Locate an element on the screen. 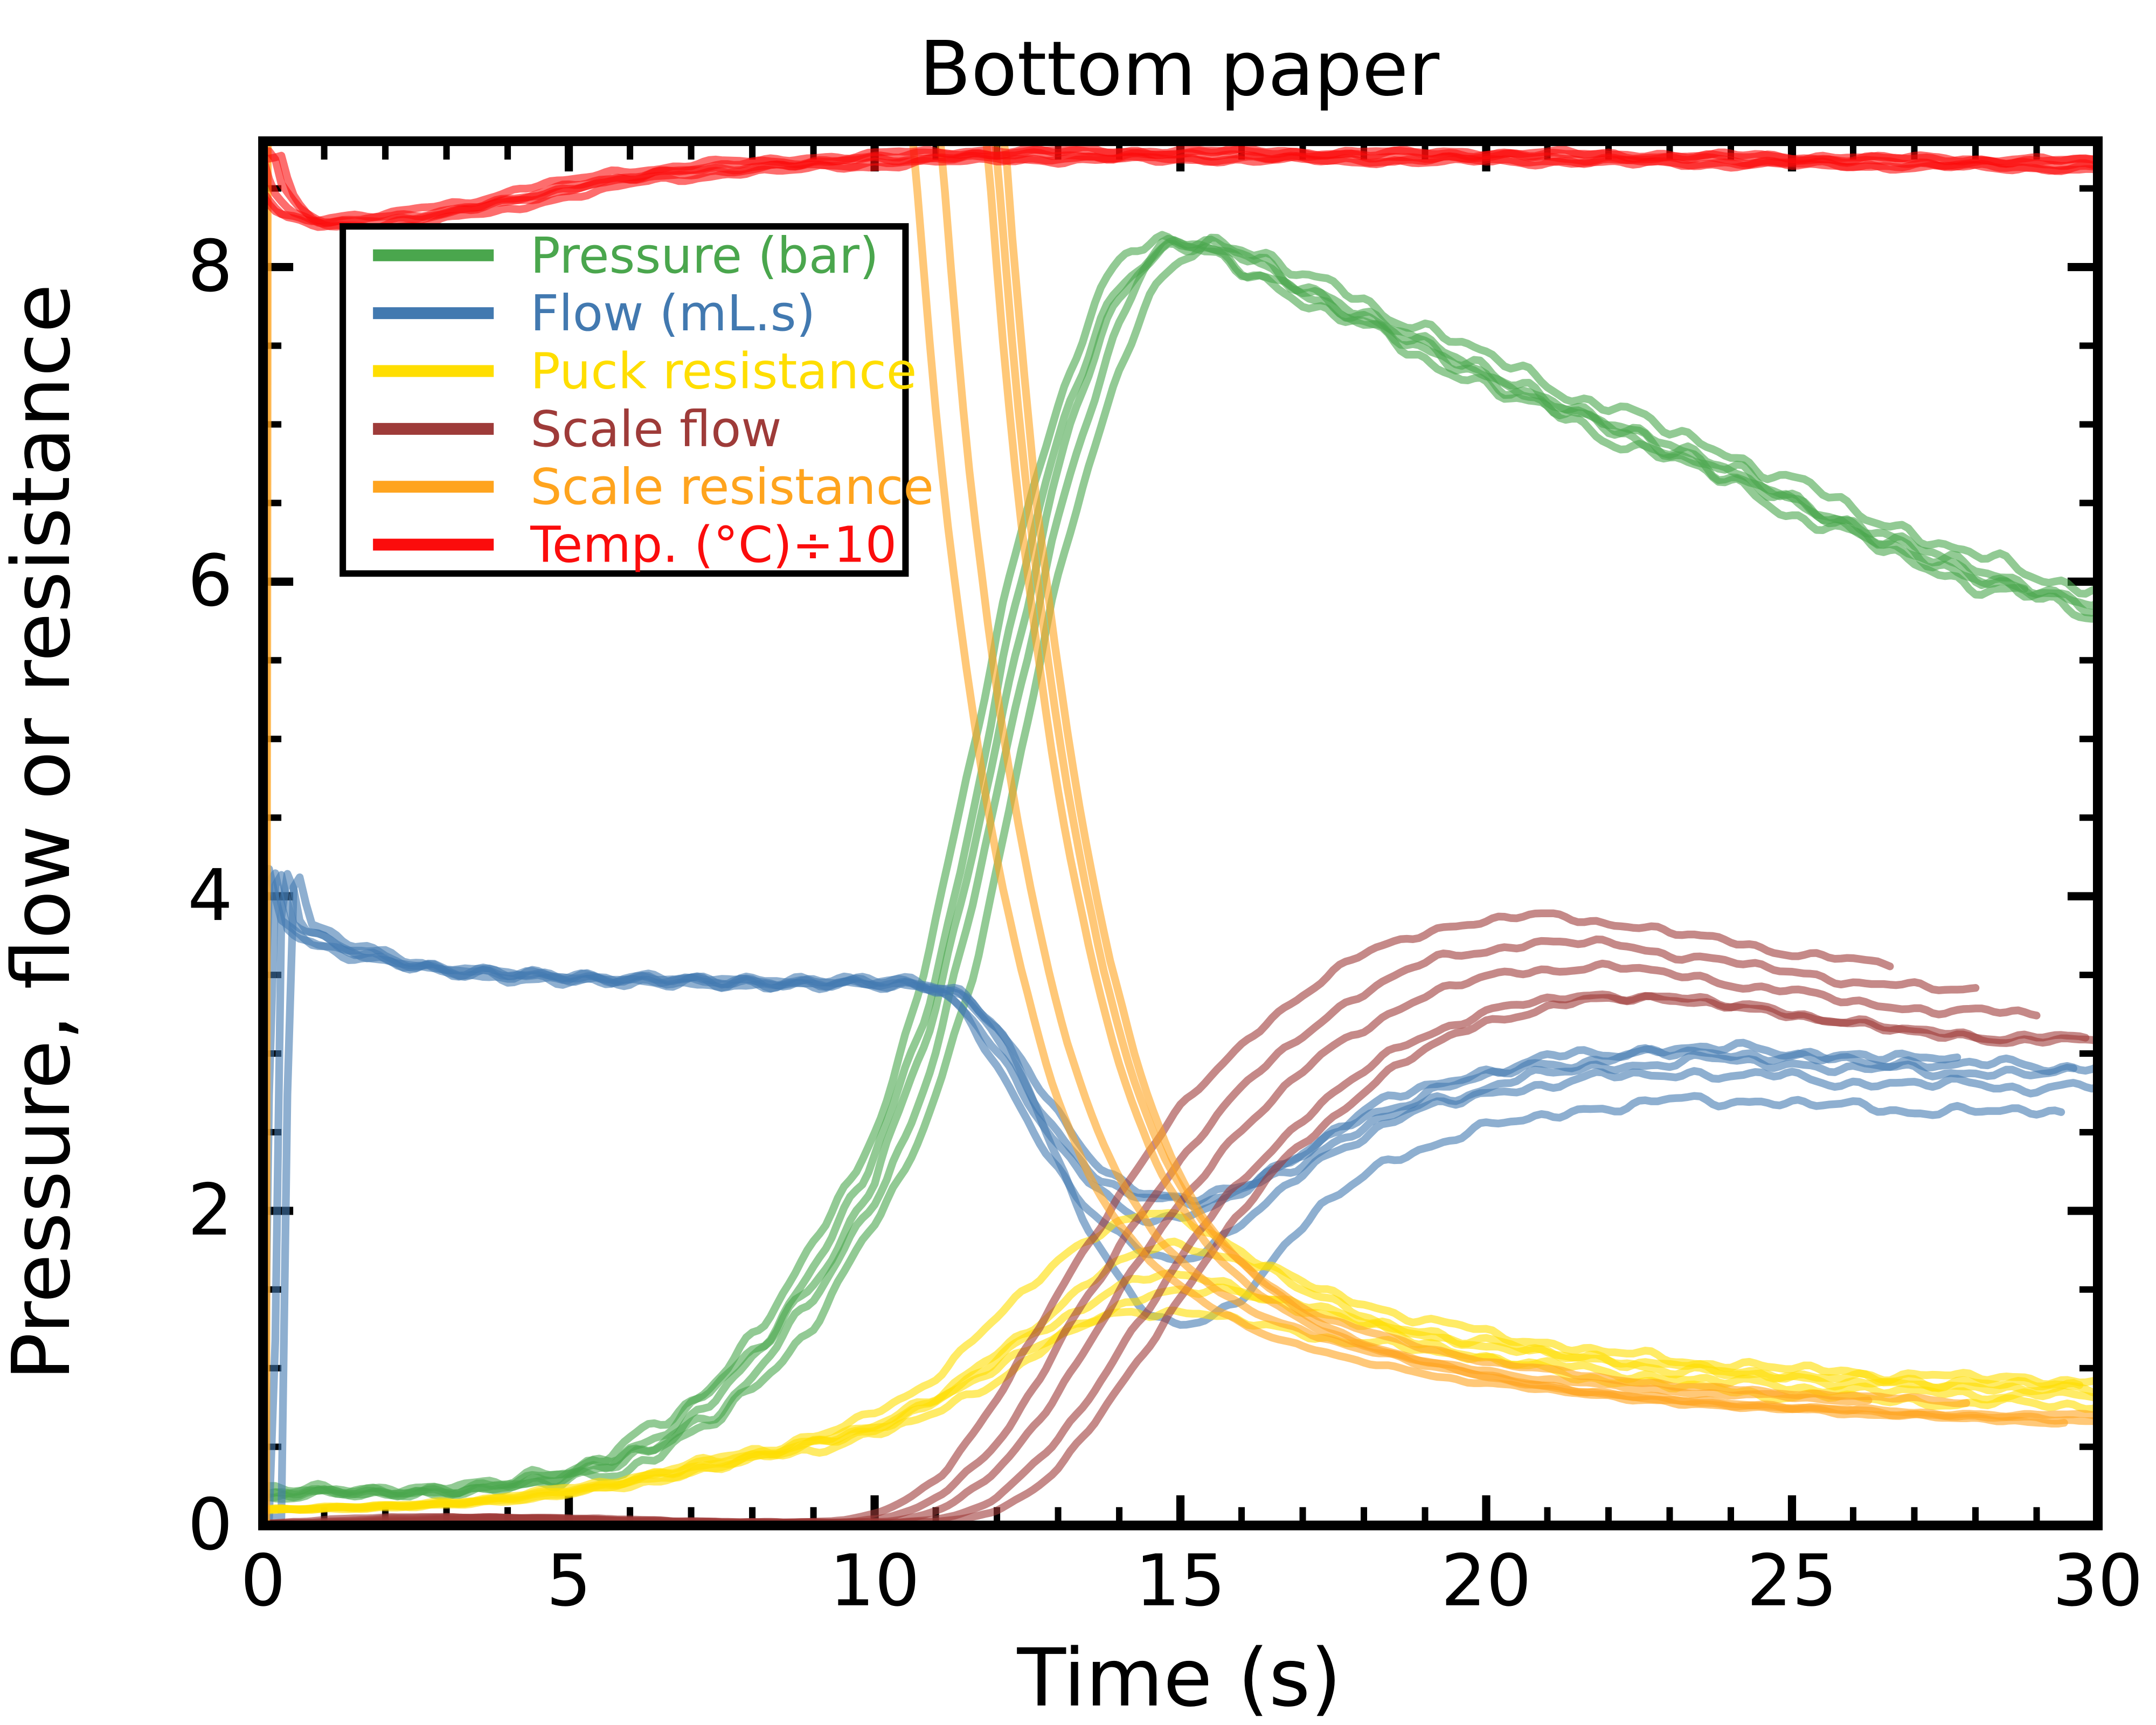  legend-label: Scale resistance is located at coordinates (732, 487).